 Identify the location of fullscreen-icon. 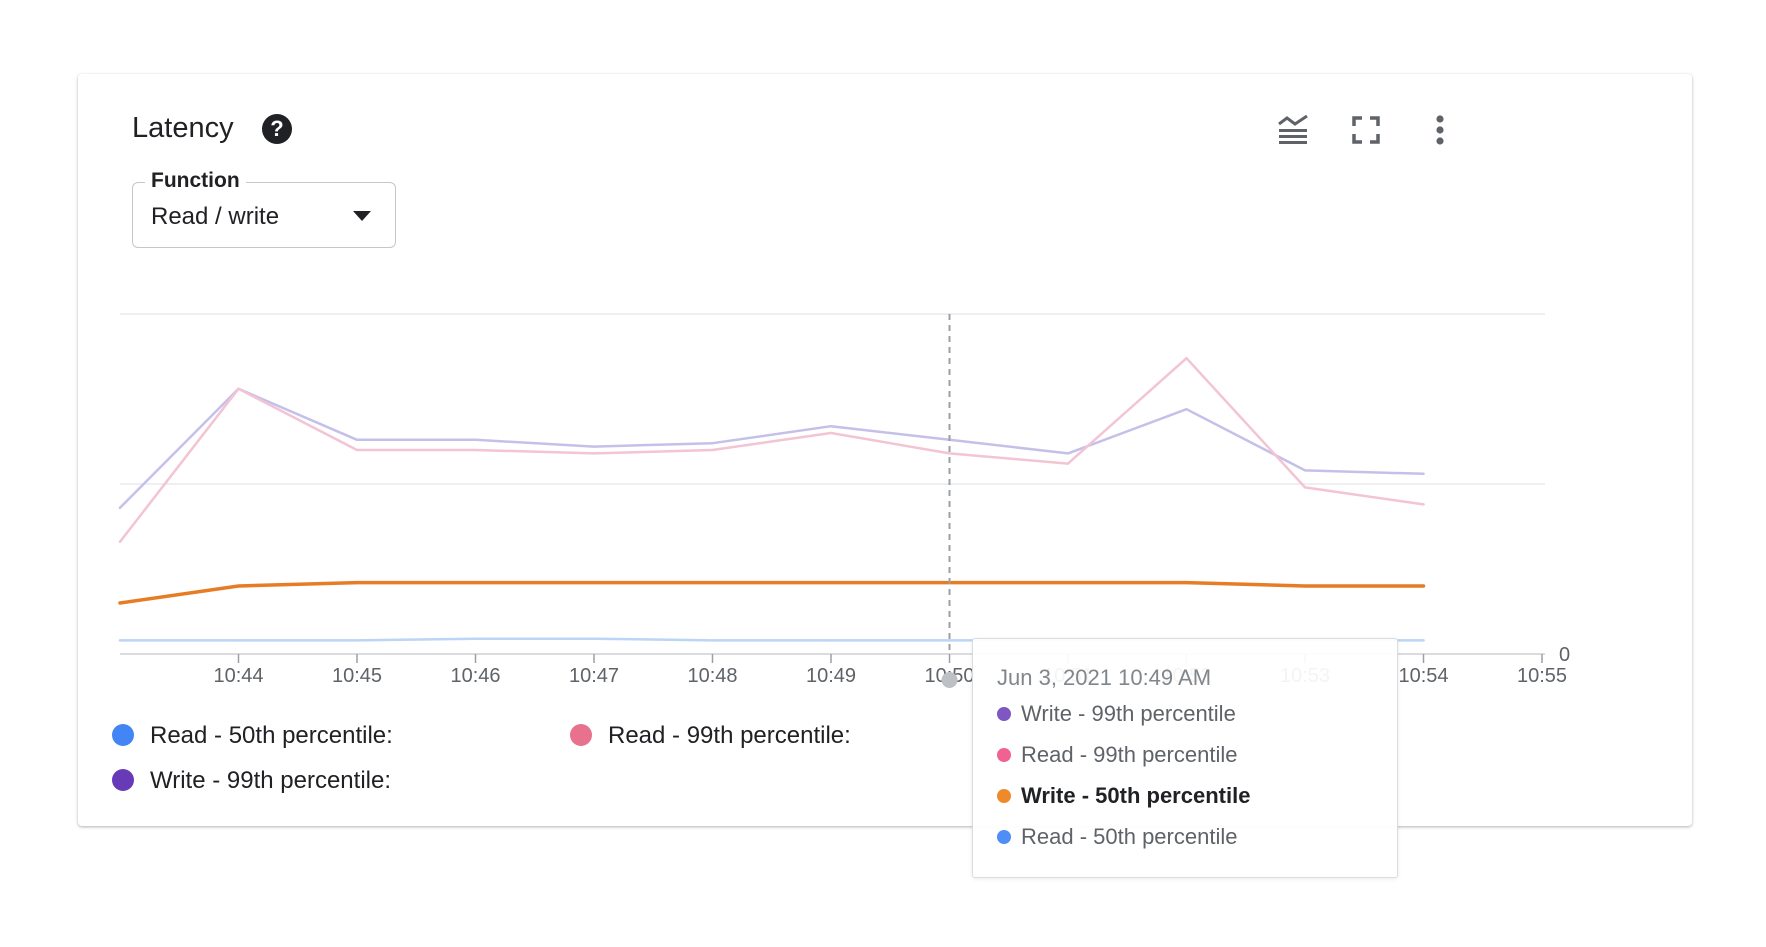
(1366, 130).